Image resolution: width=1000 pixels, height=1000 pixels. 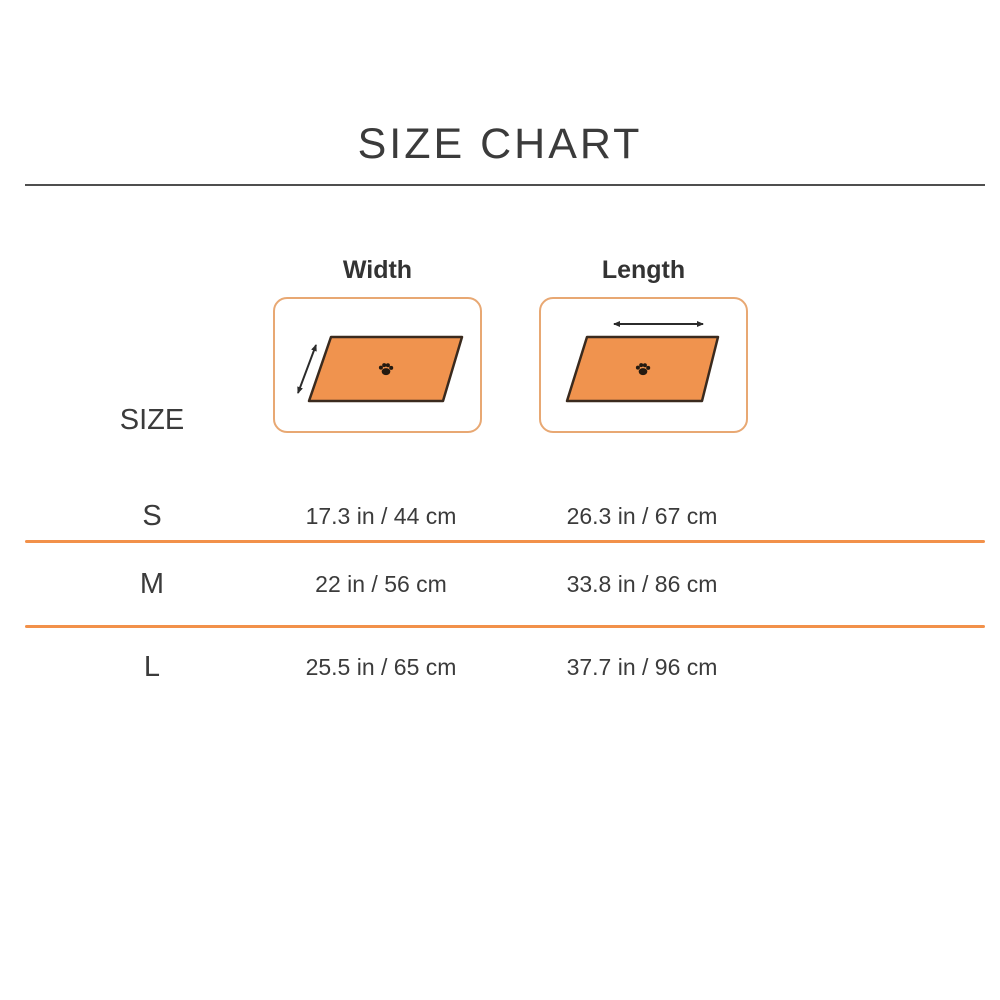 I want to click on size-column-header: SIZE, so click(x=152, y=420).